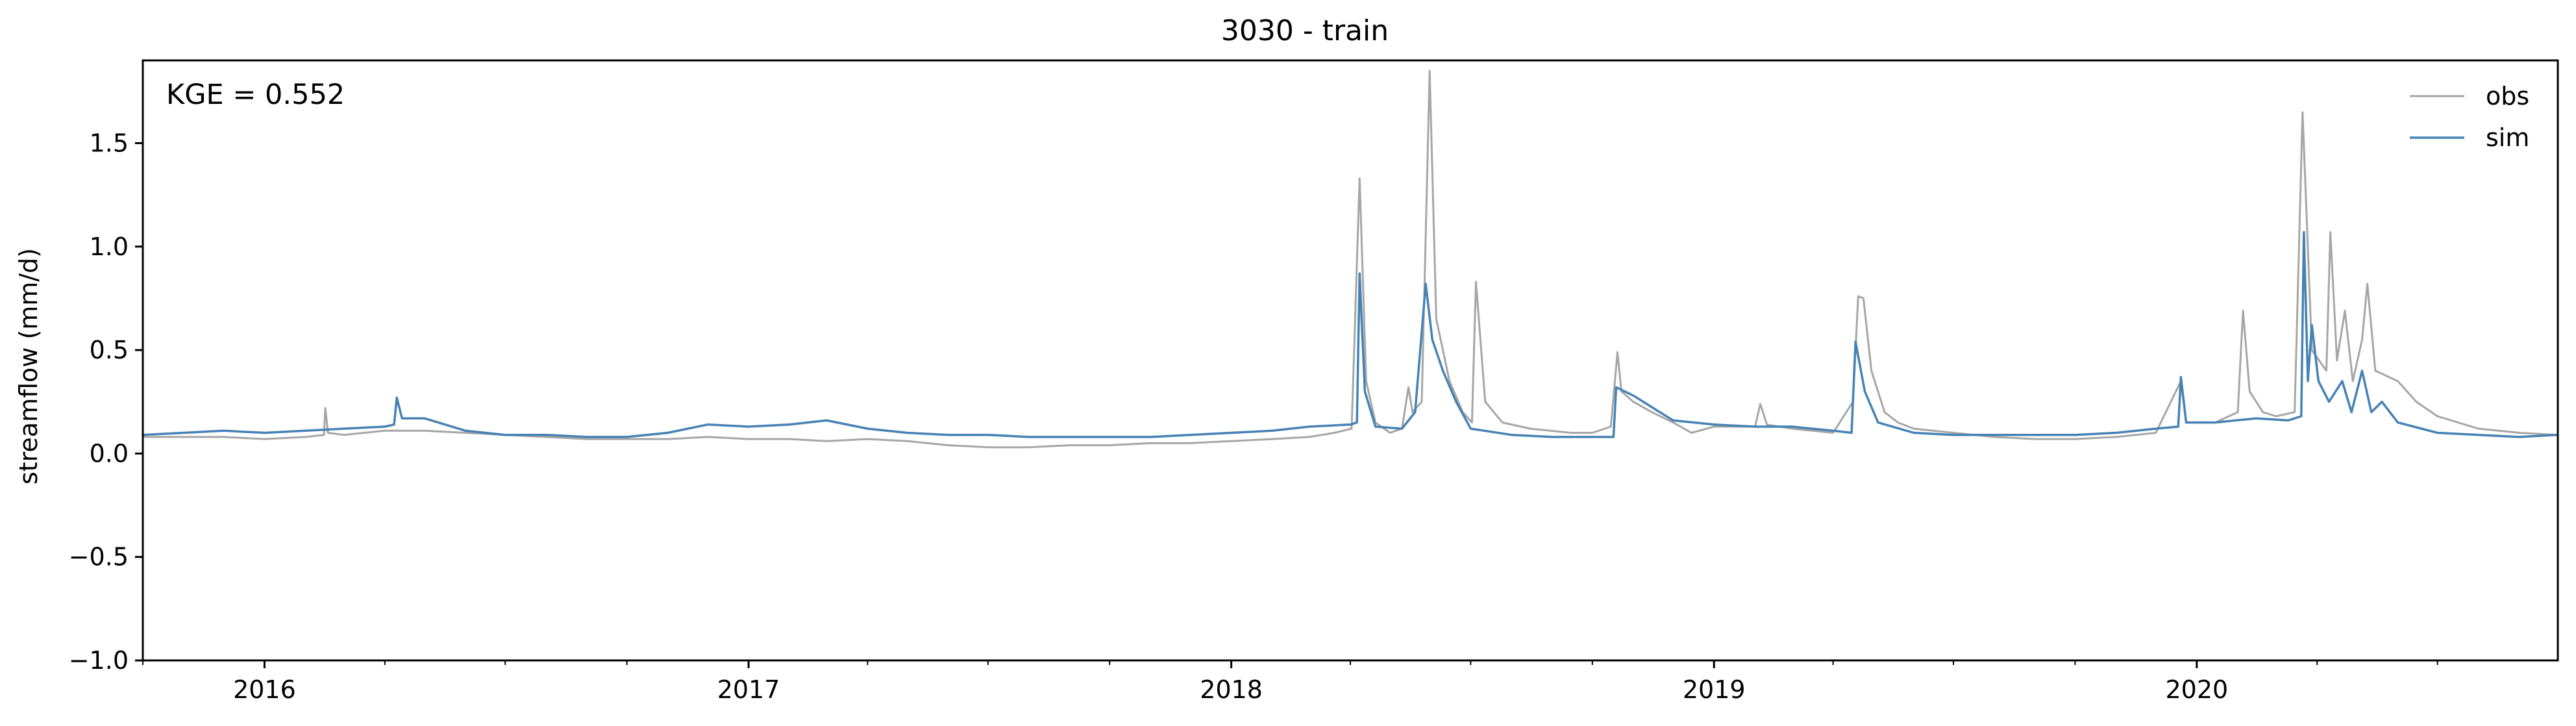 The image size is (2576, 726). Describe the element at coordinates (109, 453) in the screenshot. I see `y-tick-label: 0.0` at that location.